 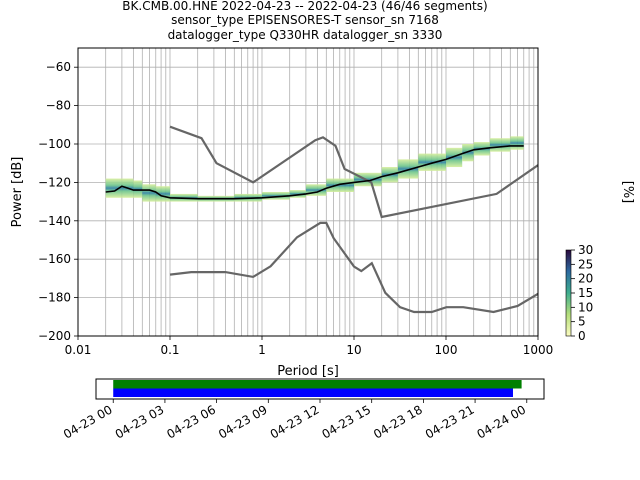 What do you see at coordinates (627, 192) in the screenshot?
I see `colorbar-label: [%]` at bounding box center [627, 192].